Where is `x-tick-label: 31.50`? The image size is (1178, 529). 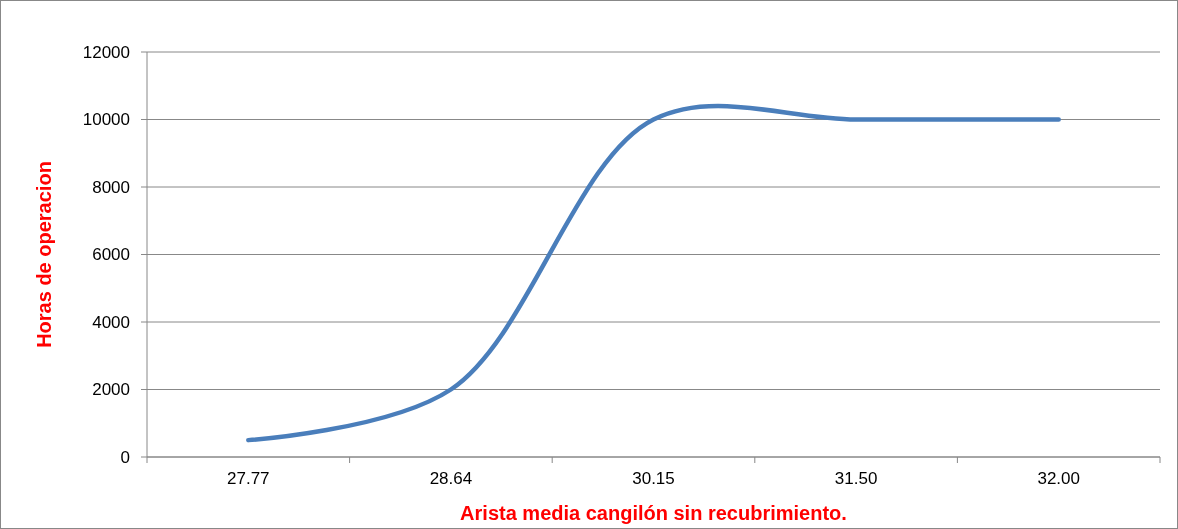
x-tick-label: 31.50 is located at coordinates (856, 478).